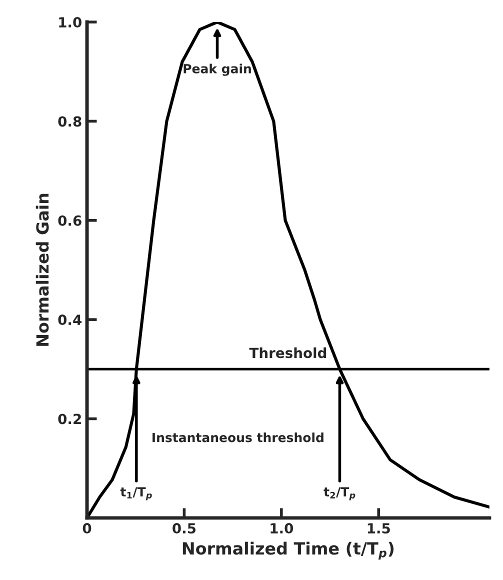 Image resolution: width=503 pixels, height=580 pixels. What do you see at coordinates (70, 22) in the screenshot?
I see `y-tick-label: 1.0` at bounding box center [70, 22].